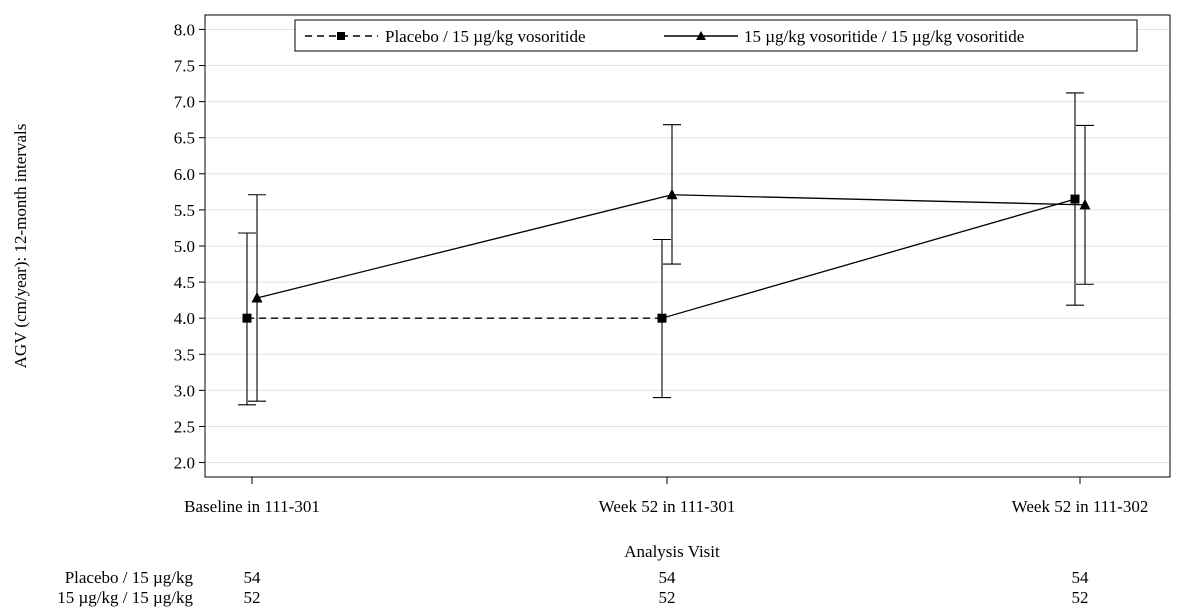  I want to click on y-axis: 2.0 2.5 3.0 3.5 4.0 4.5 5.0 5.5 6.0 6.5 7.0 7.5 8.0, so click(189, 246).